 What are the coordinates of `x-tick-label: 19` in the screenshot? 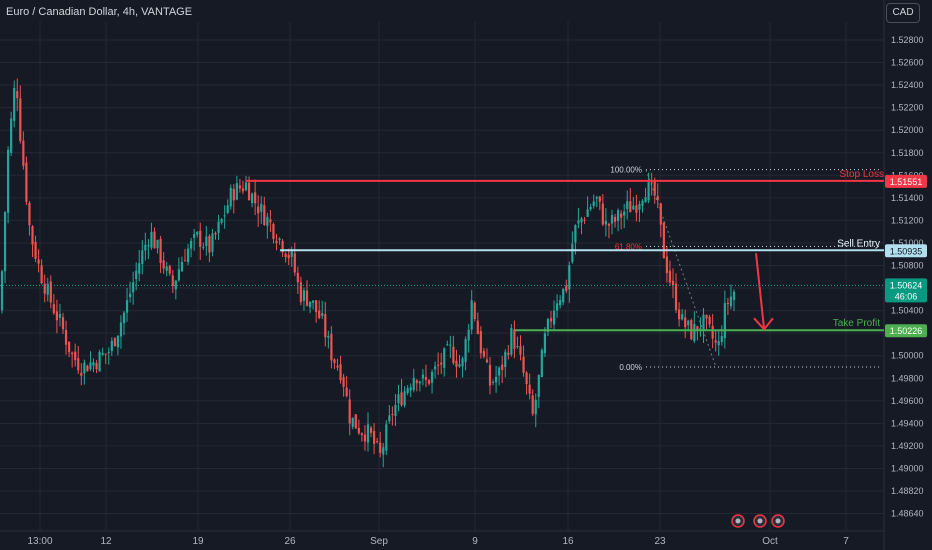 It's located at (198, 541).